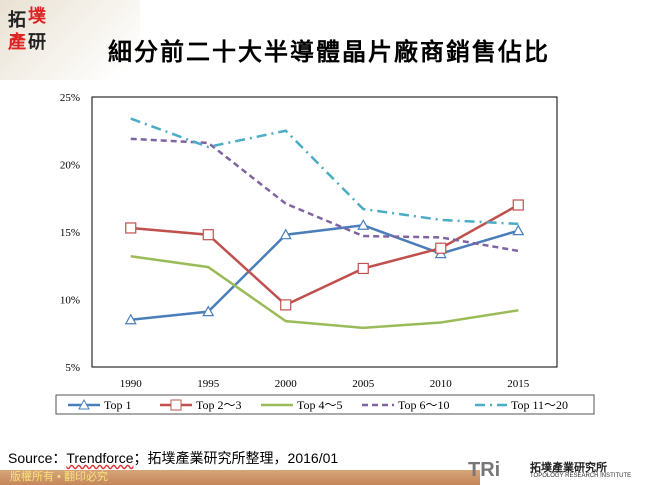  I want to click on source-prefix: Source：, so click(37, 458).